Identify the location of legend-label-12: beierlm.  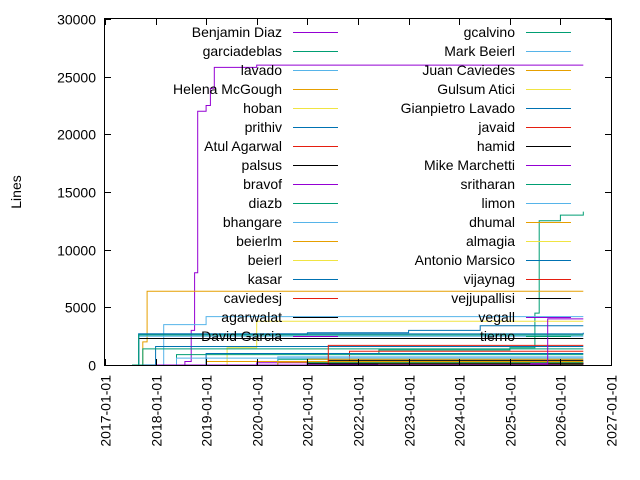
(259, 241).